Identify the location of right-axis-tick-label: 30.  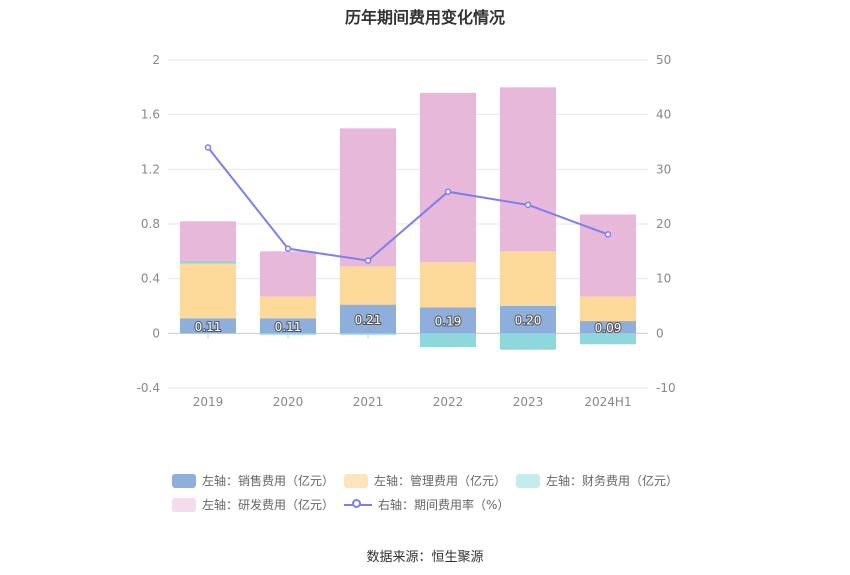
(663, 169).